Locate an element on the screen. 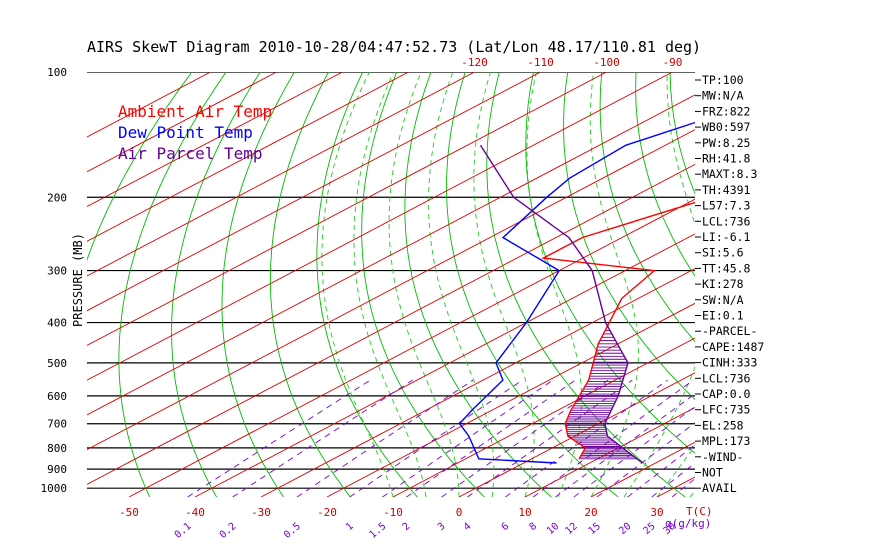 Image resolution: width=870 pixels, height=560 pixels. stats-item: MW:N/A is located at coordinates (723, 96).